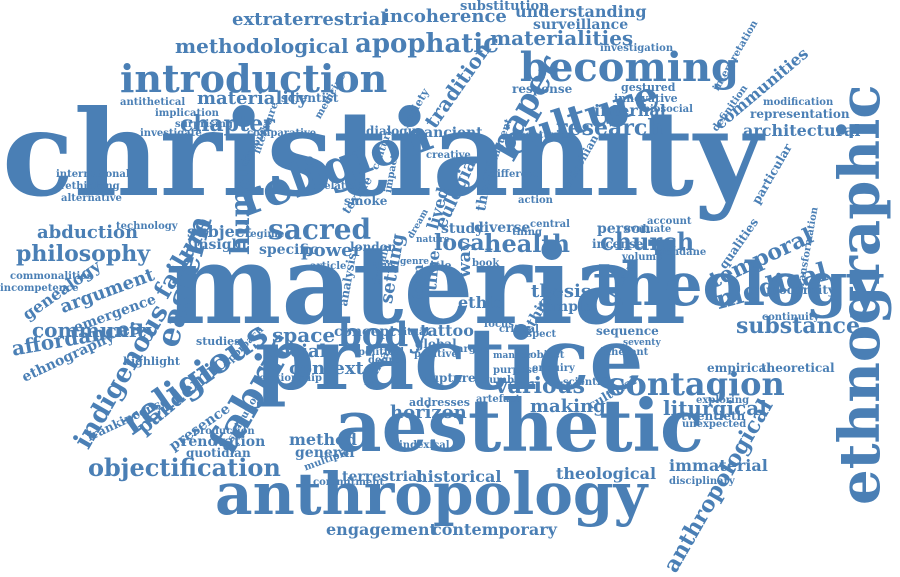 This screenshot has width=900, height=577. I want to click on cloud-word: degree, so click(387, 360).